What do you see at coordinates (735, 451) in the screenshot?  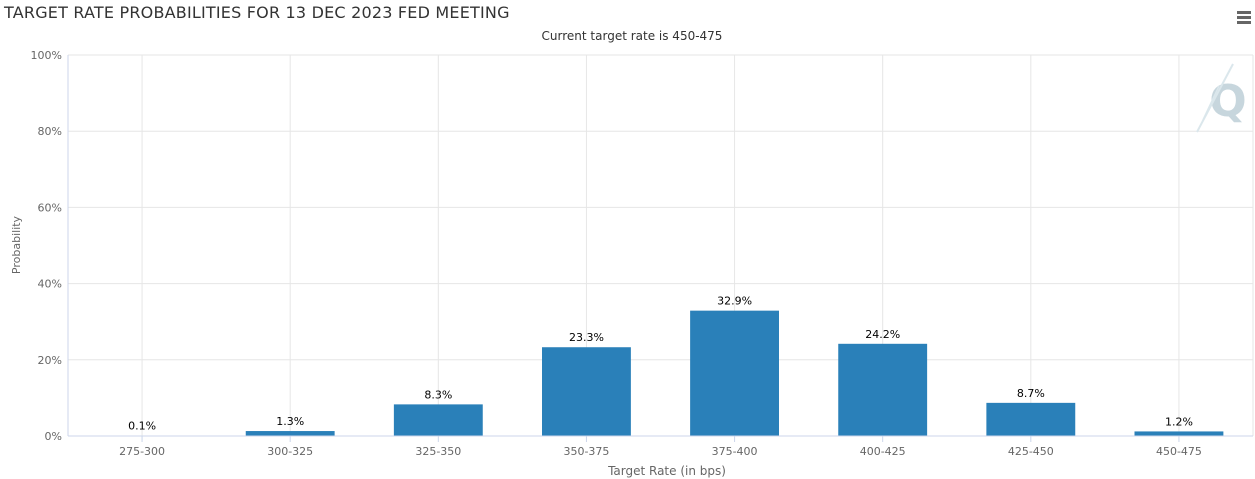 I see `x-tick-label: 375-400` at bounding box center [735, 451].